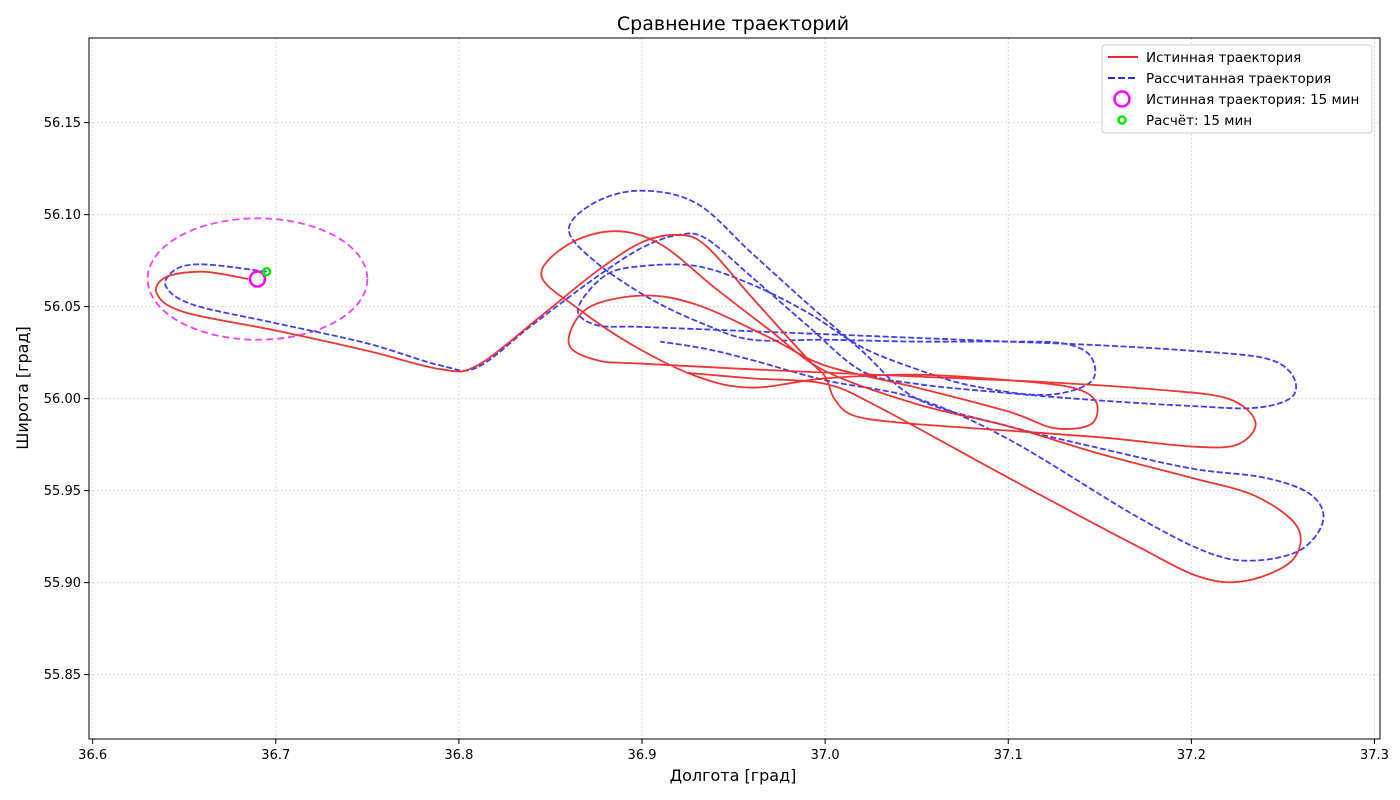 The height and width of the screenshot is (800, 1400). What do you see at coordinates (62, 399) in the screenshot?
I see `y-tick-label: 56.00` at bounding box center [62, 399].